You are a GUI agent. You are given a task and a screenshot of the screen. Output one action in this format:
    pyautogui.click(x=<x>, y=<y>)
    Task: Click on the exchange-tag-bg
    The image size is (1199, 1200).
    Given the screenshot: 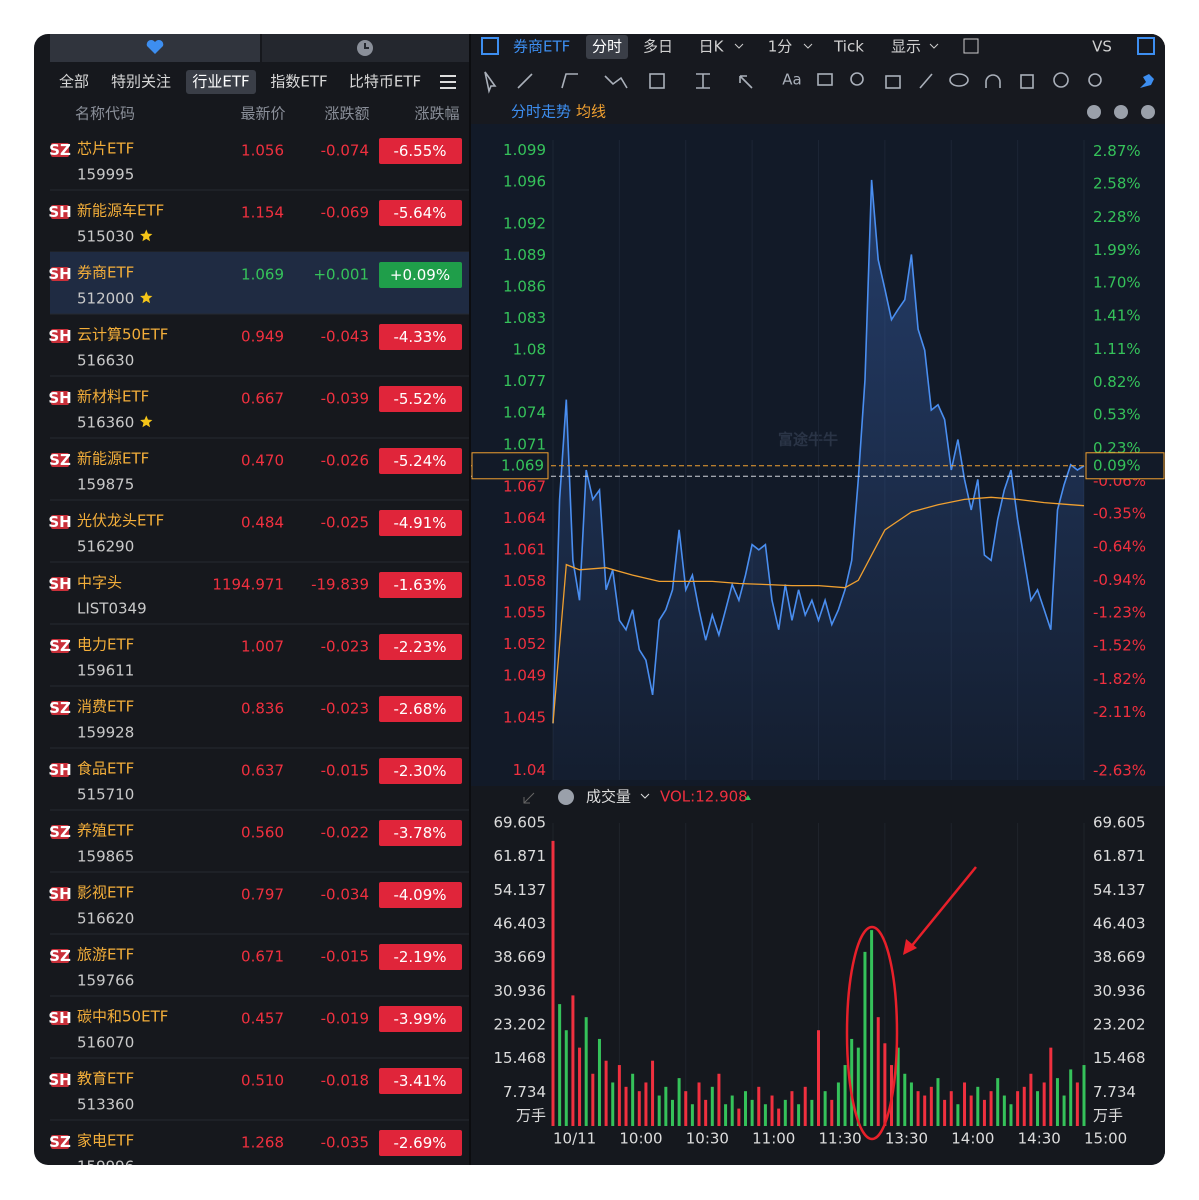 What is the action you would take?
    pyautogui.click(x=60, y=398)
    